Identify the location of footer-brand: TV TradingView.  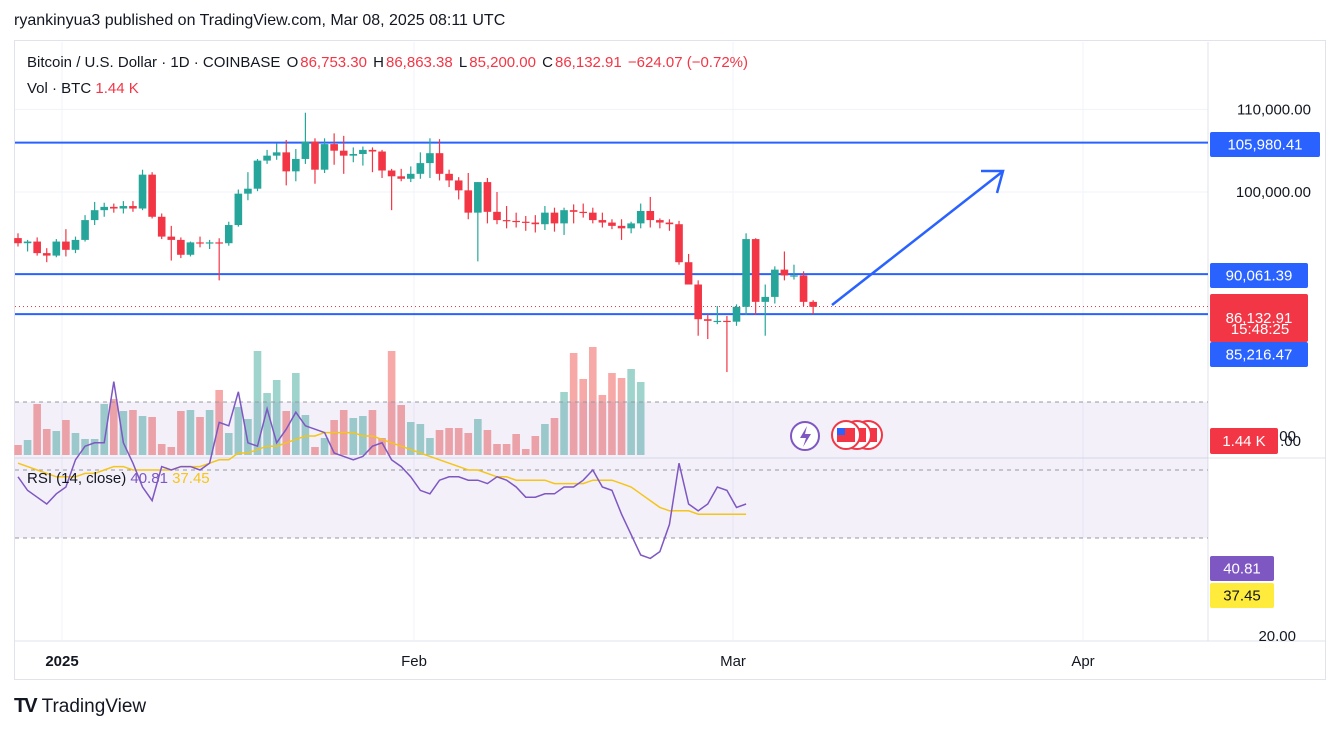
(80, 706).